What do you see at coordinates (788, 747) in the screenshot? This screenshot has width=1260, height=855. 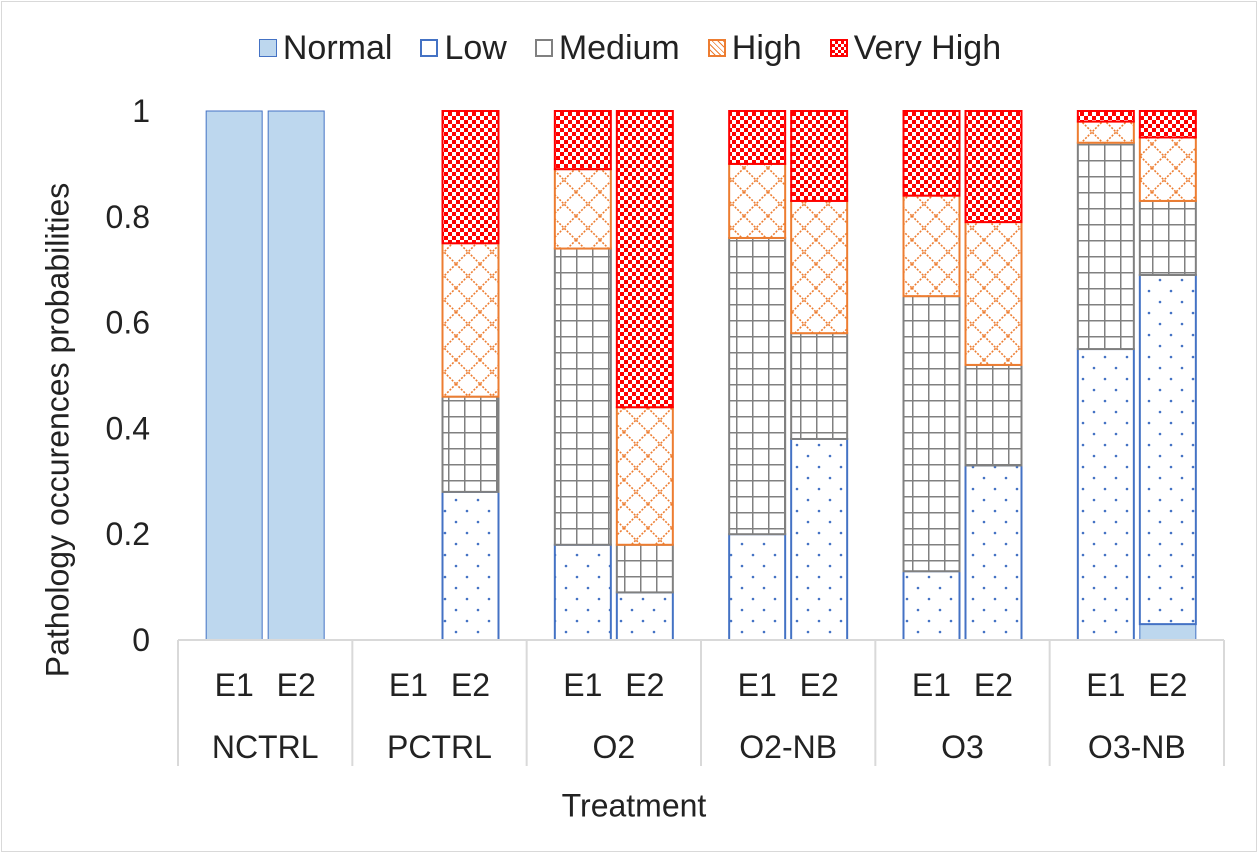 I see `x-group-label: O2-NB` at bounding box center [788, 747].